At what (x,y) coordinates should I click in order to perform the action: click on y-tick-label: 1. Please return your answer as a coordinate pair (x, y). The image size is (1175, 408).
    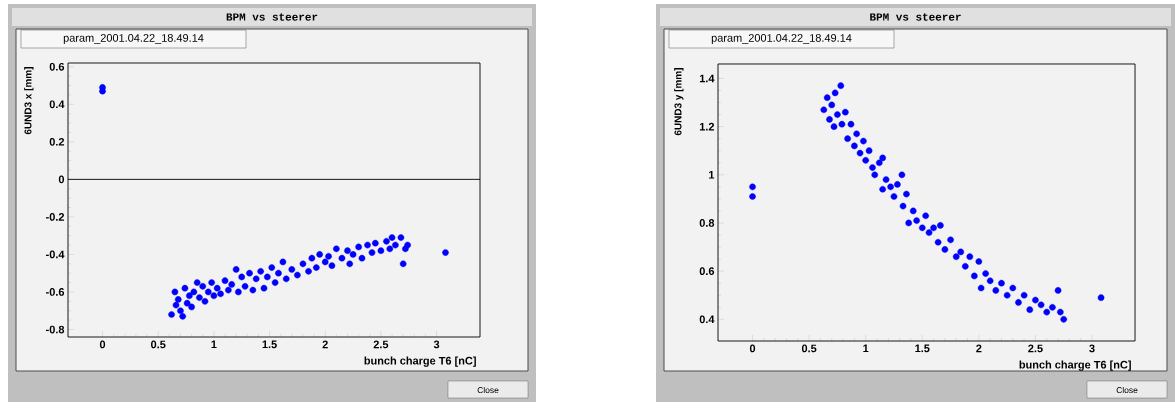
    Looking at the image, I should click on (712, 175).